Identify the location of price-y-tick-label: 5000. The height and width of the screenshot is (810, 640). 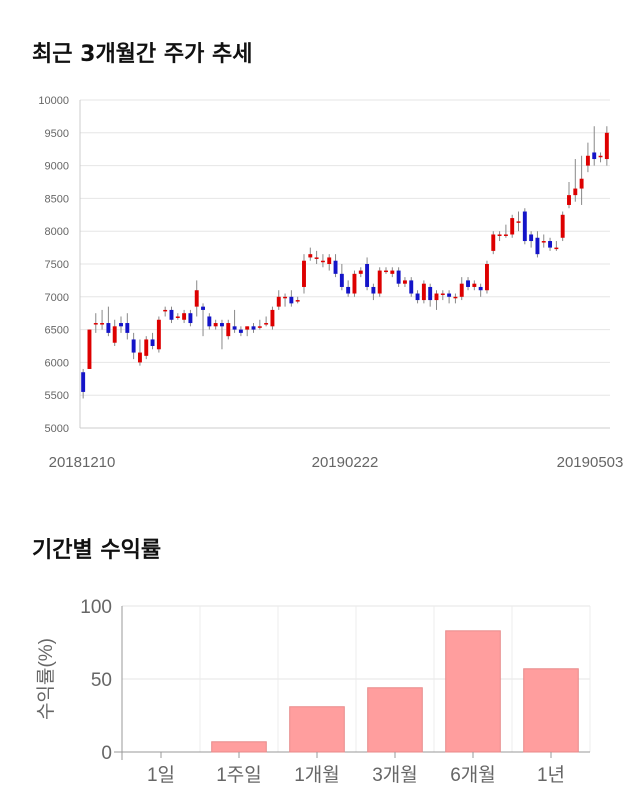
(57, 429).